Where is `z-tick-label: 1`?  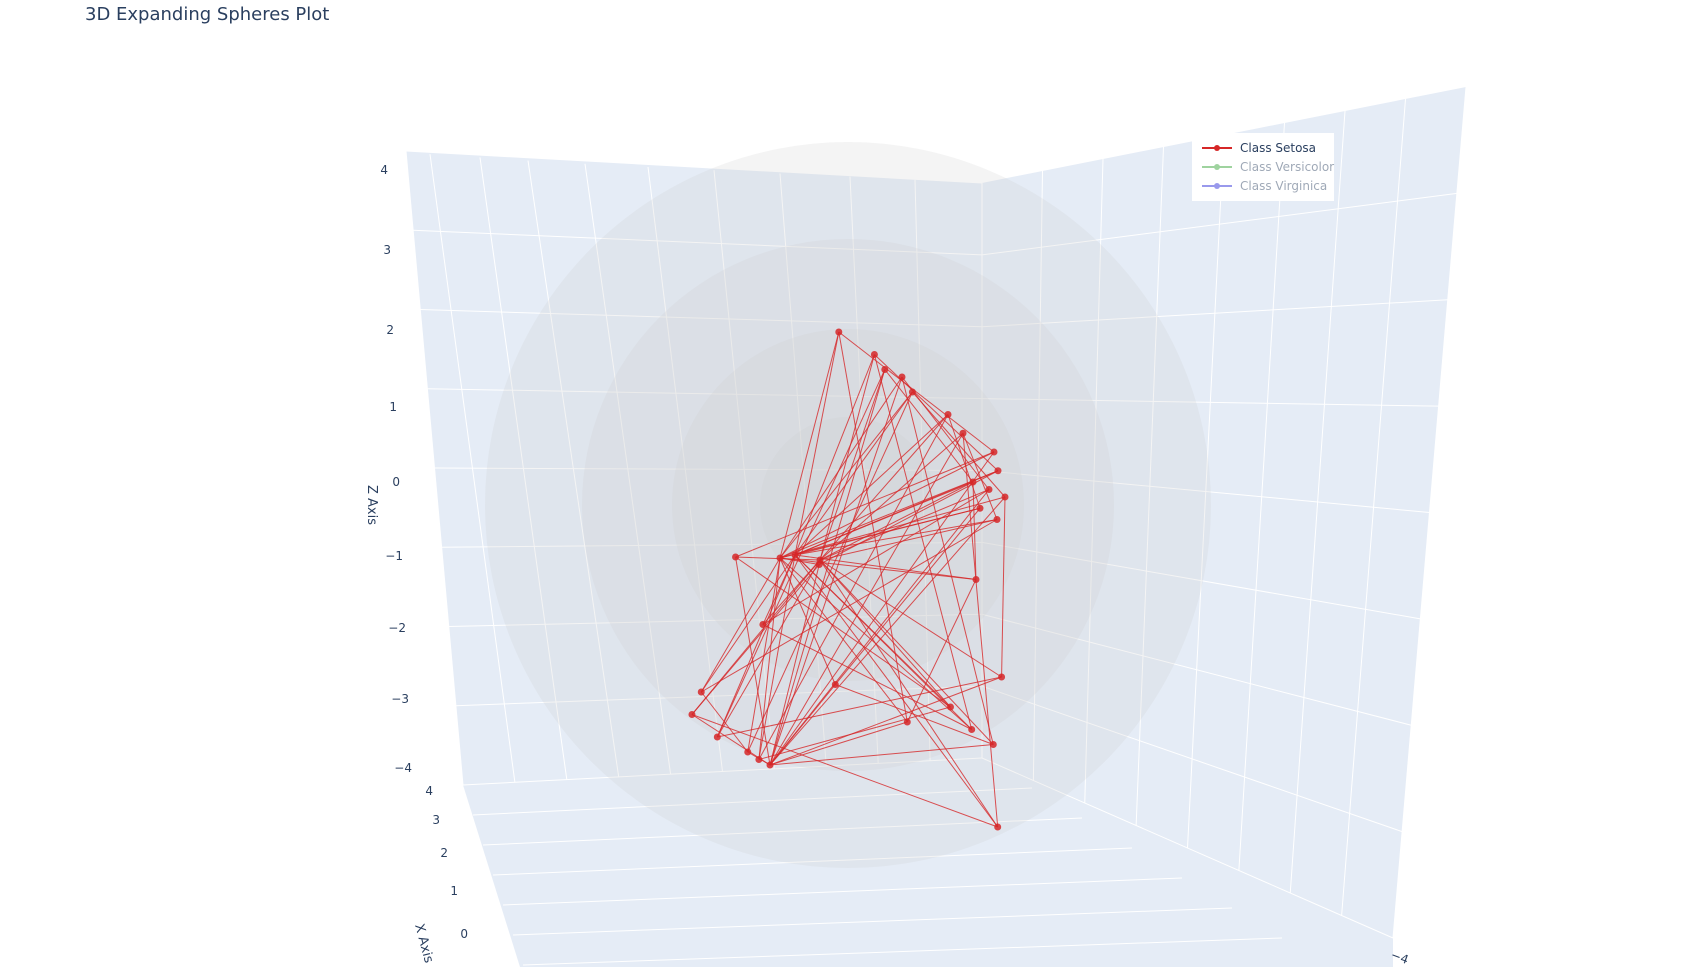
z-tick-label: 1 is located at coordinates (393, 407).